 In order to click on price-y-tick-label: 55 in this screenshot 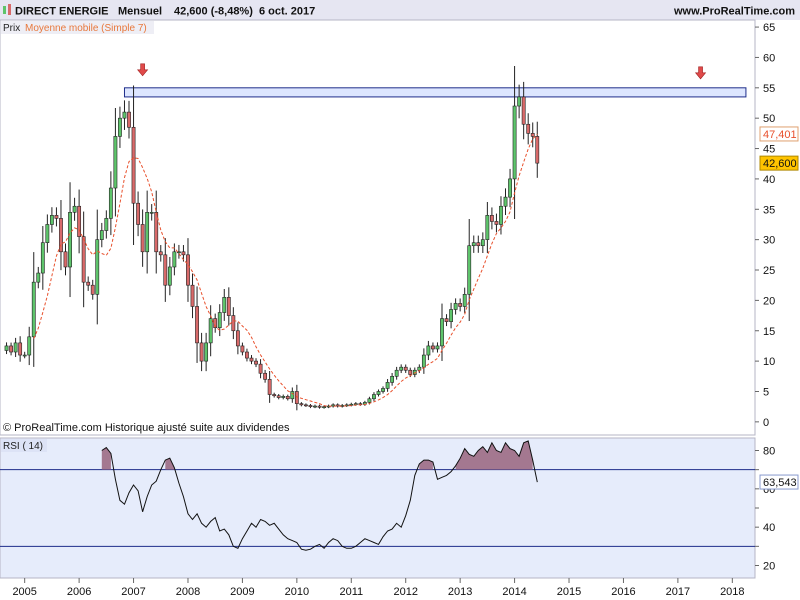, I will do `click(769, 89)`.